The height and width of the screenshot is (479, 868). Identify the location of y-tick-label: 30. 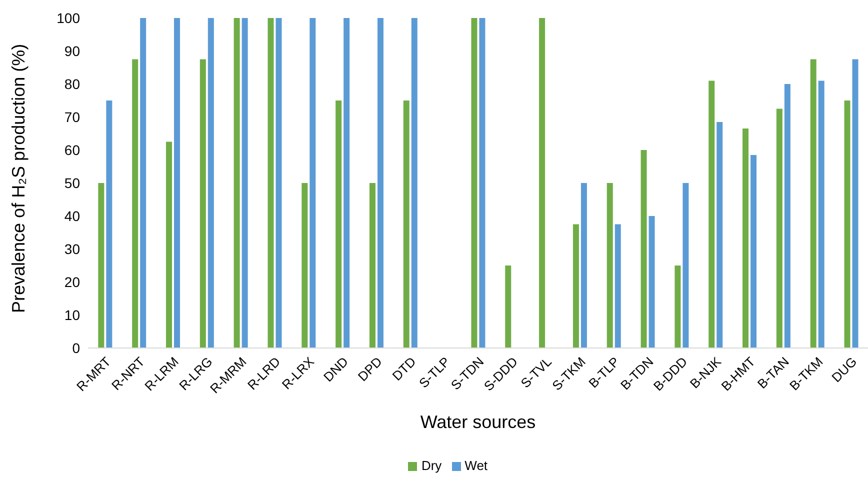
(72, 248).